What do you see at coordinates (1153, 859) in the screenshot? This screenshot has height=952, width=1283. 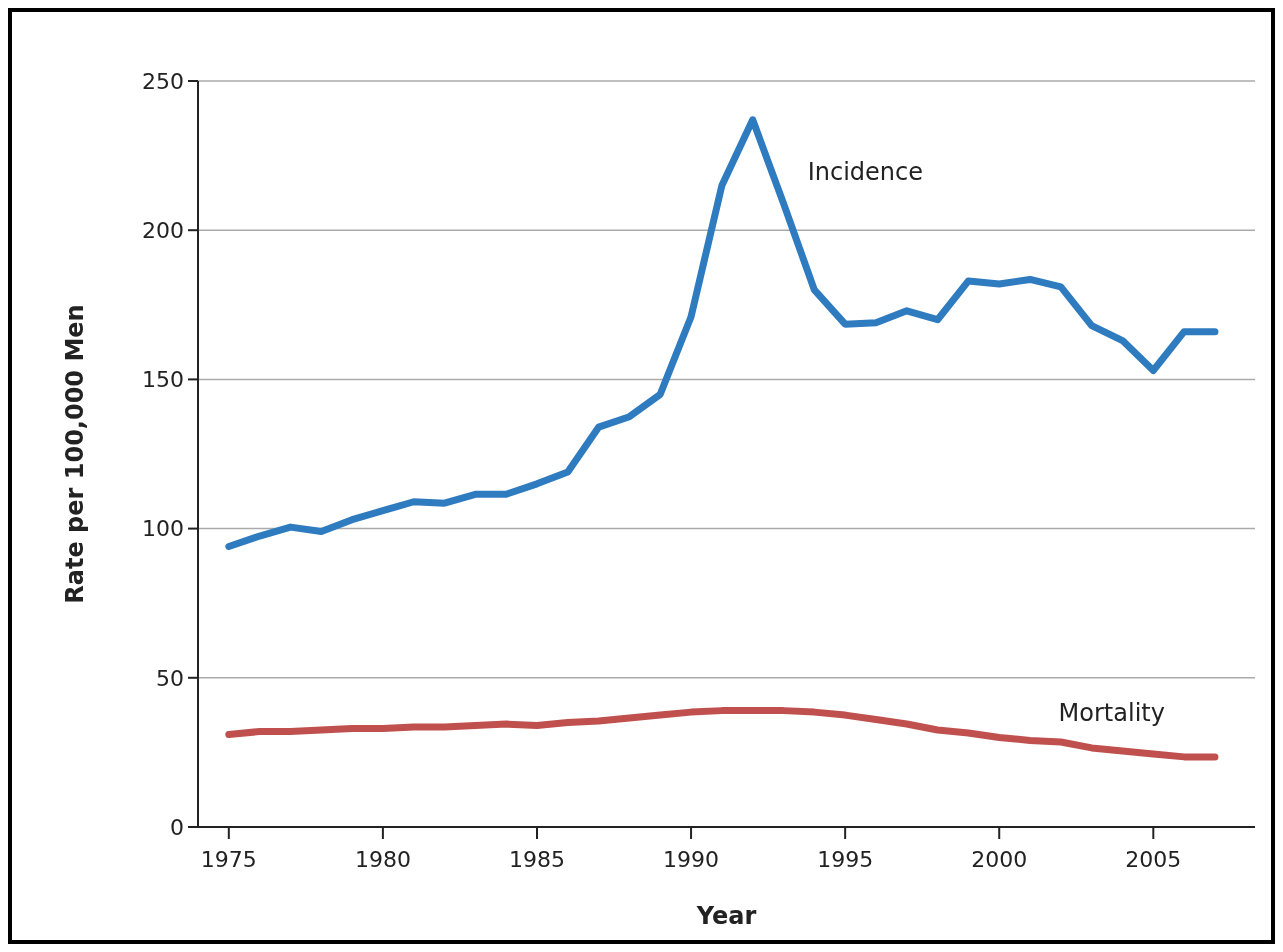 I see `x-tick-label: 2005` at bounding box center [1153, 859].